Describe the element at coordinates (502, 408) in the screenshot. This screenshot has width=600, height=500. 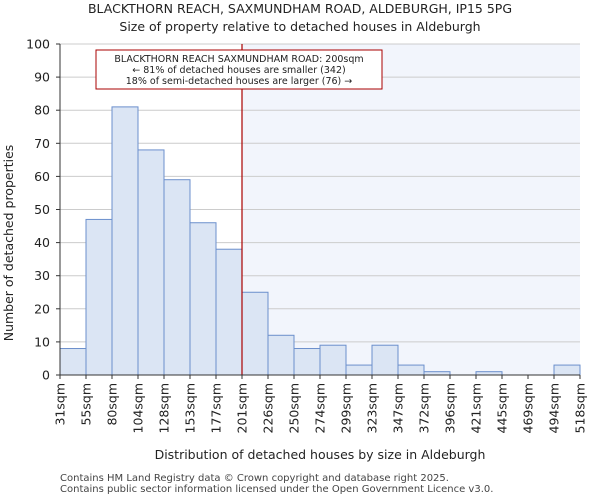
I see `x-tick-label: 445sqm` at that location.